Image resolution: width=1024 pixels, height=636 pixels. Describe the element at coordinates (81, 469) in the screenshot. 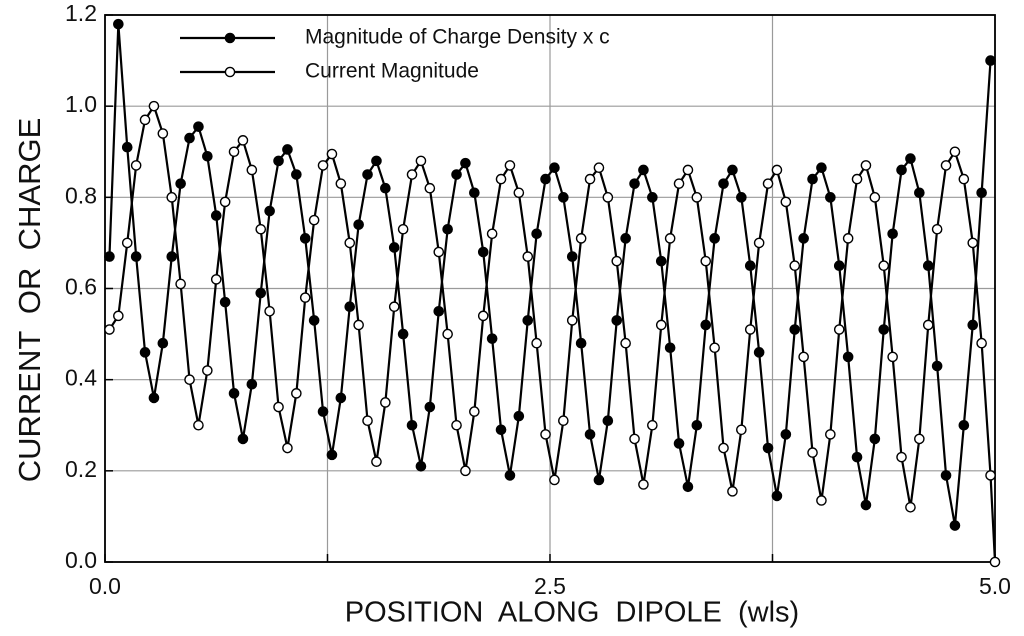

I see `y-tick-label: 0.2` at that location.